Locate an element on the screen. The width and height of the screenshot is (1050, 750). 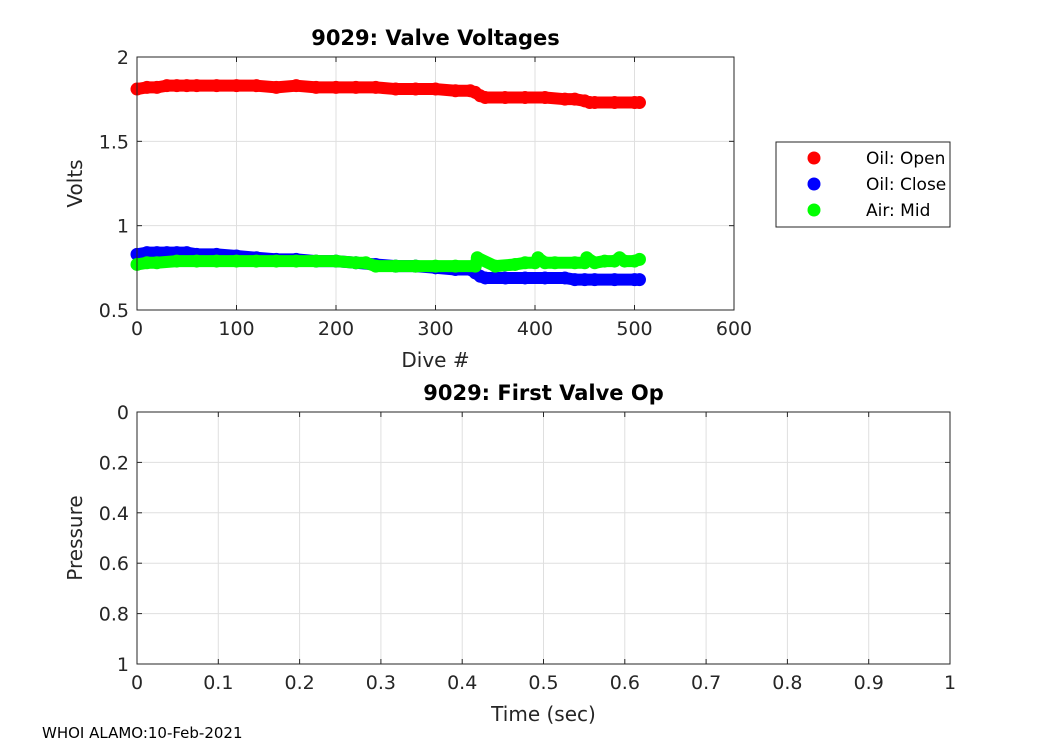
x-axis-label: Dive # is located at coordinates (435, 360).